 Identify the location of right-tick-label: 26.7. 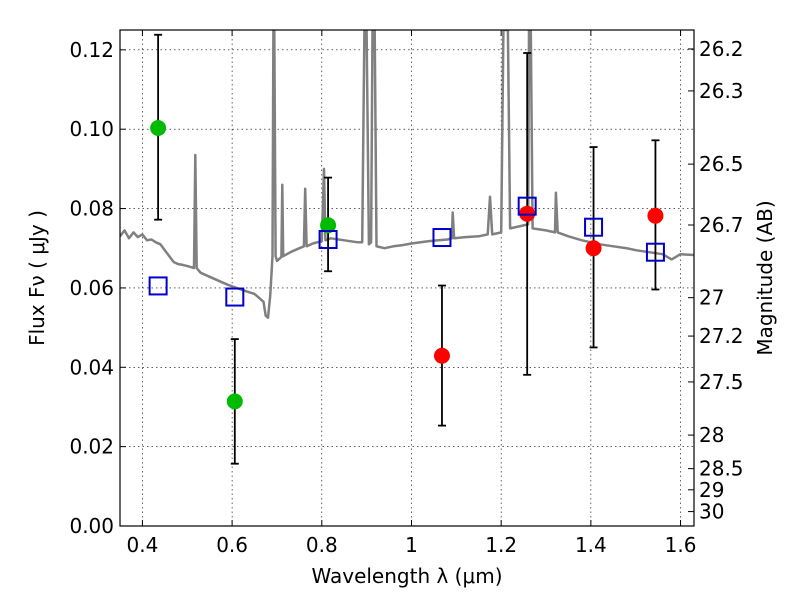
(721, 225).